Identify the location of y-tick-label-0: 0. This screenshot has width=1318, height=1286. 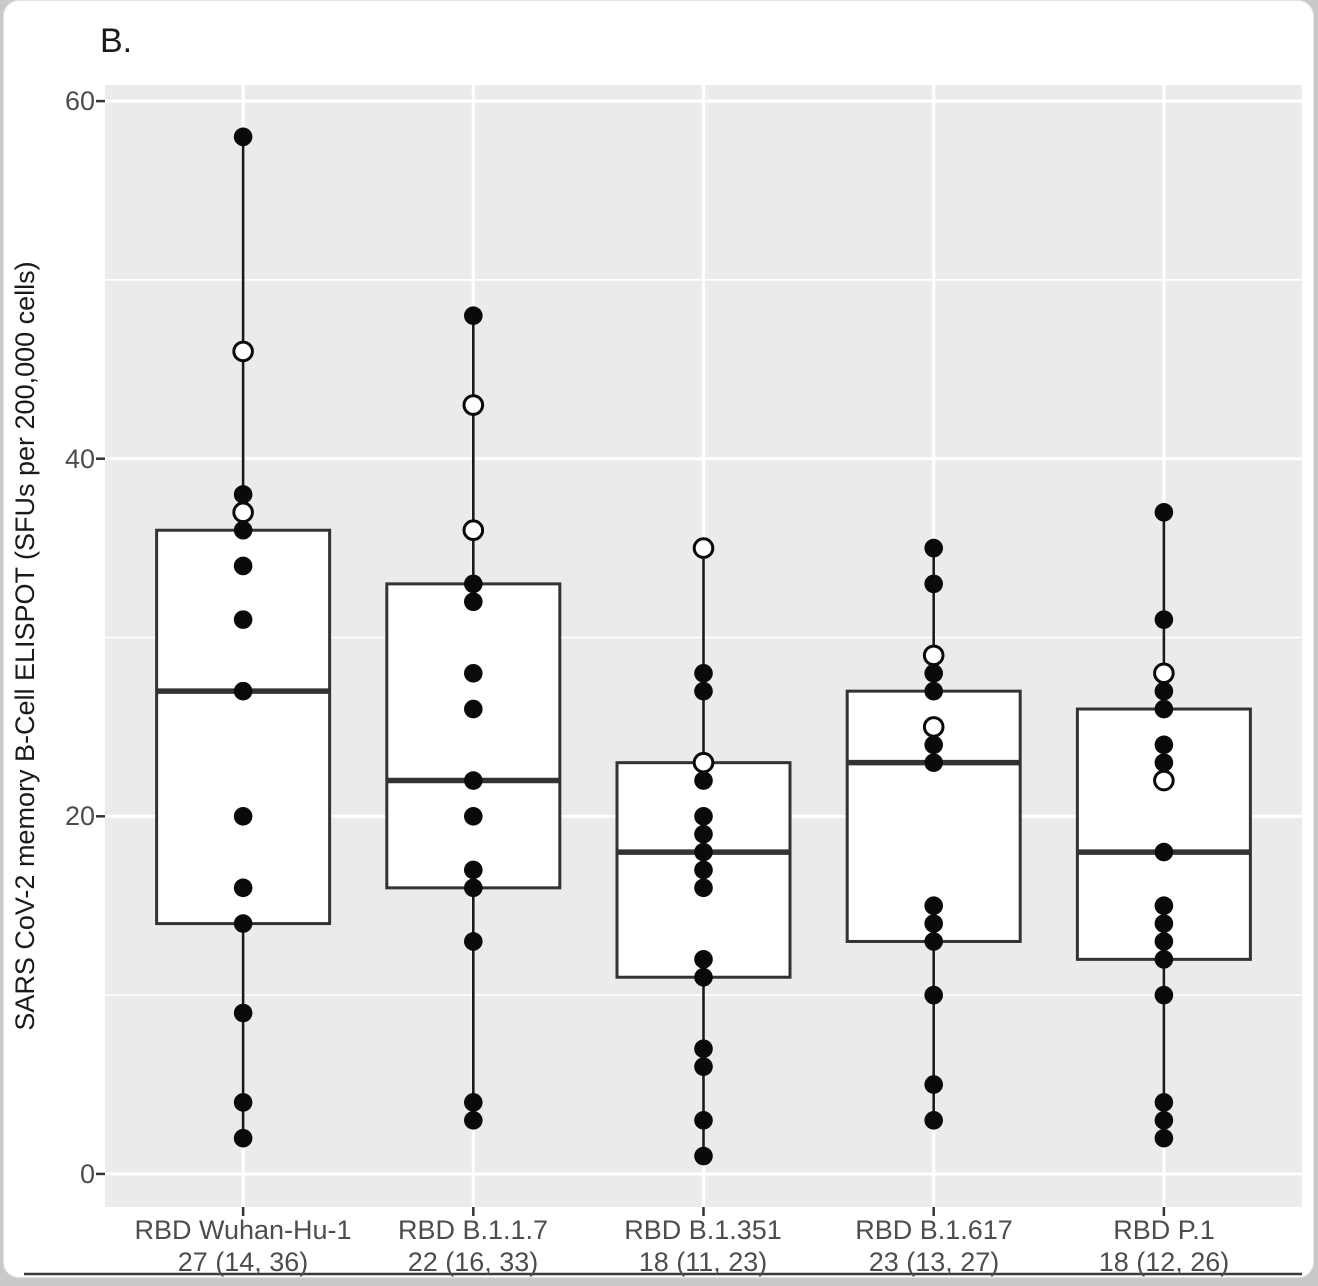
(87, 1174).